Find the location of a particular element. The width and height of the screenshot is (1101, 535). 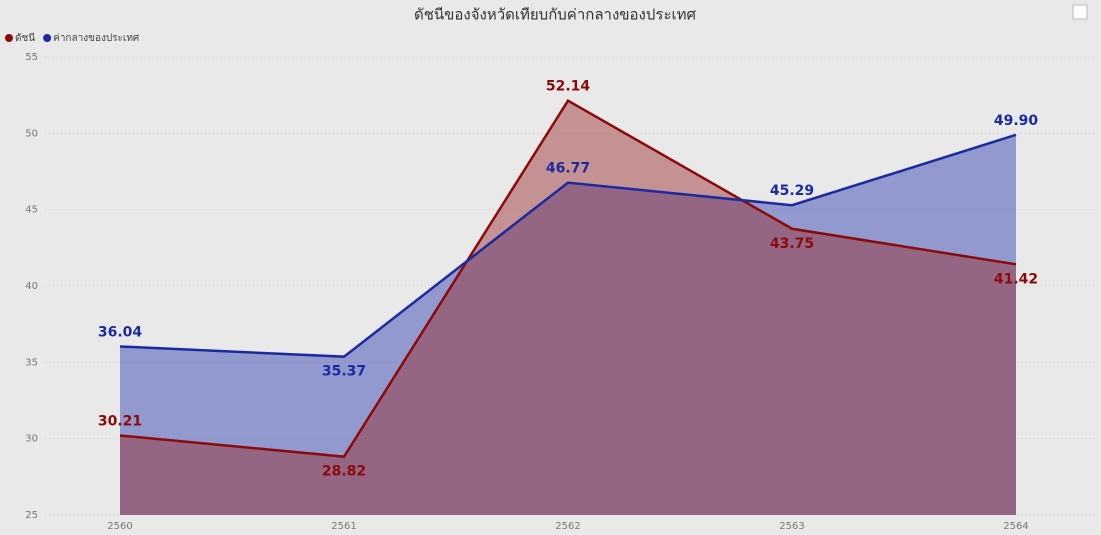

data-label: 52.14 is located at coordinates (568, 87).